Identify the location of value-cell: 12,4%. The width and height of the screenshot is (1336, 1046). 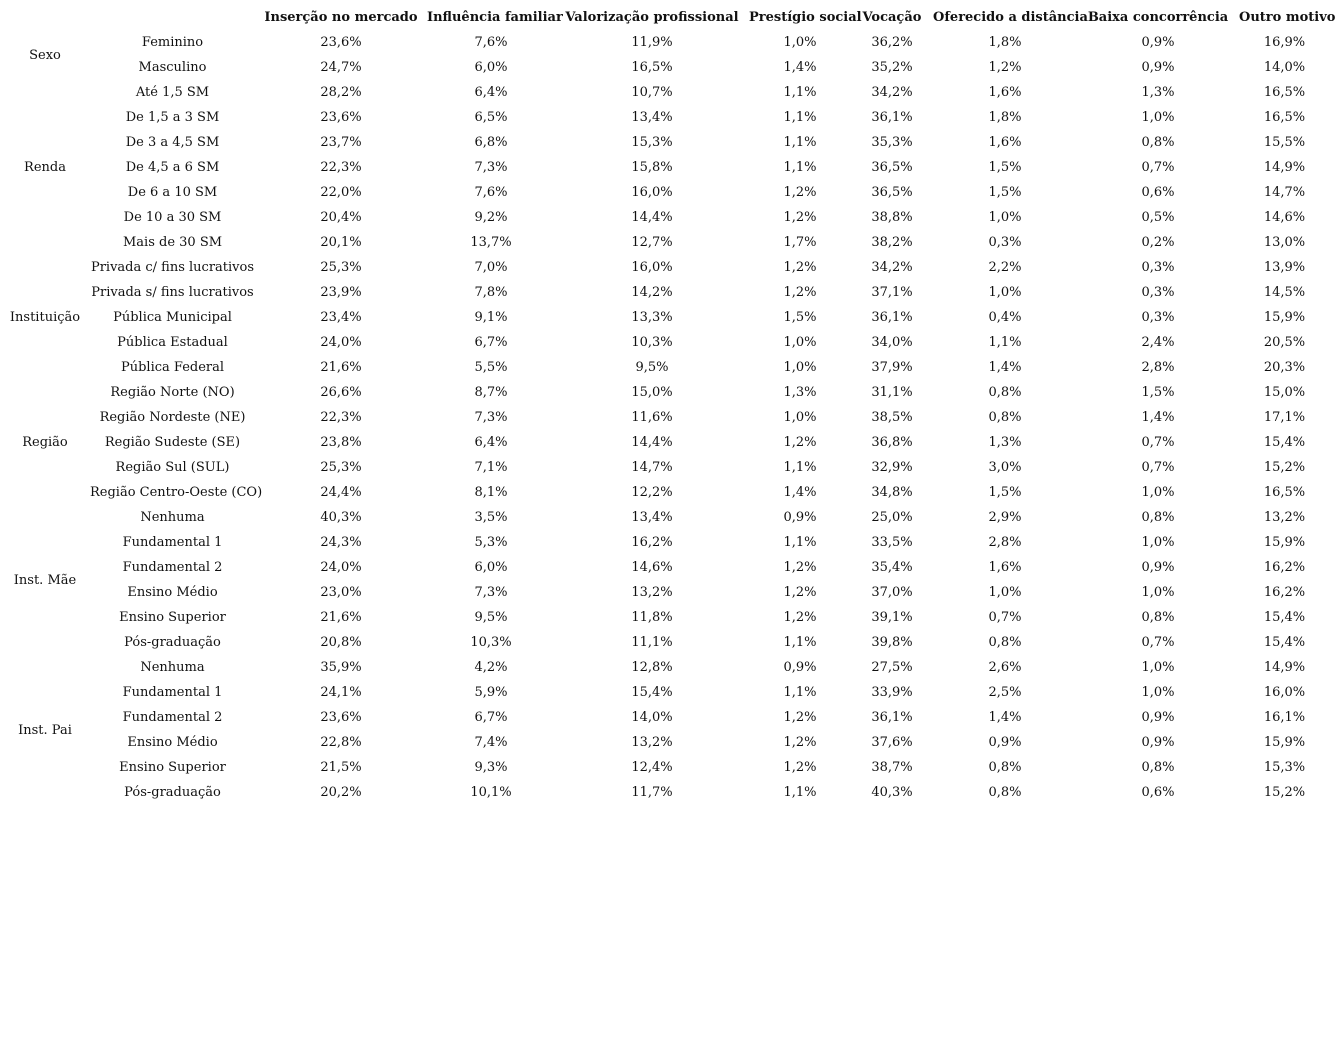
(652, 767).